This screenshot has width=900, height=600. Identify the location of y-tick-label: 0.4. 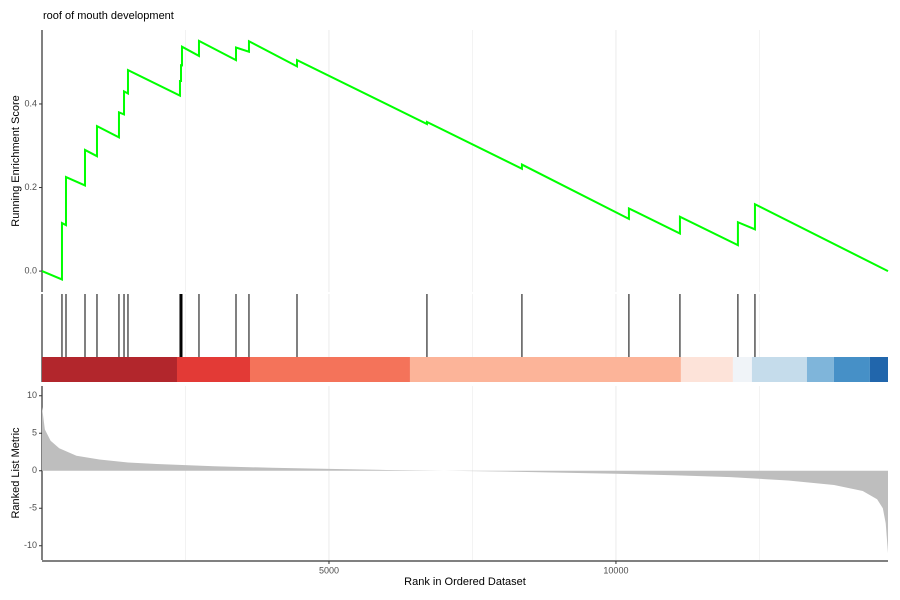
(30, 103).